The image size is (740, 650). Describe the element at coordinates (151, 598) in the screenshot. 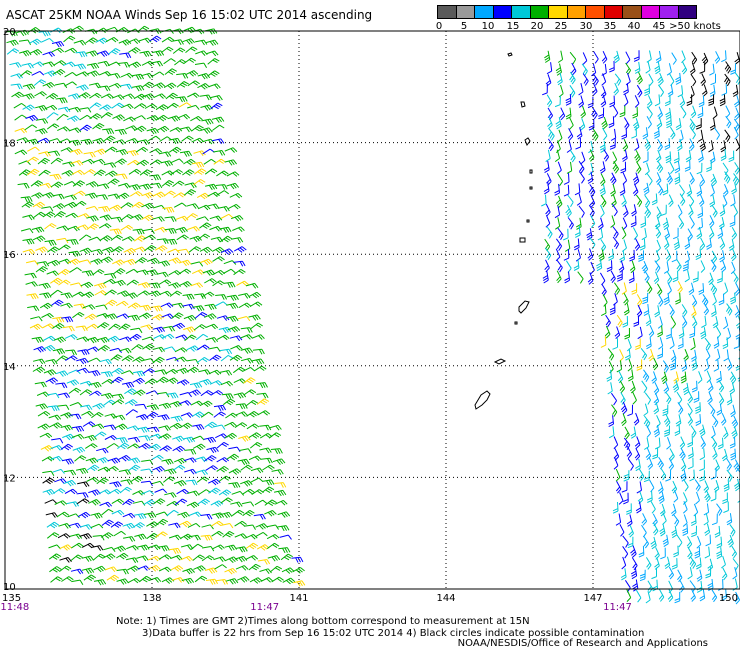

I see `lon-tick-label: 138` at that location.